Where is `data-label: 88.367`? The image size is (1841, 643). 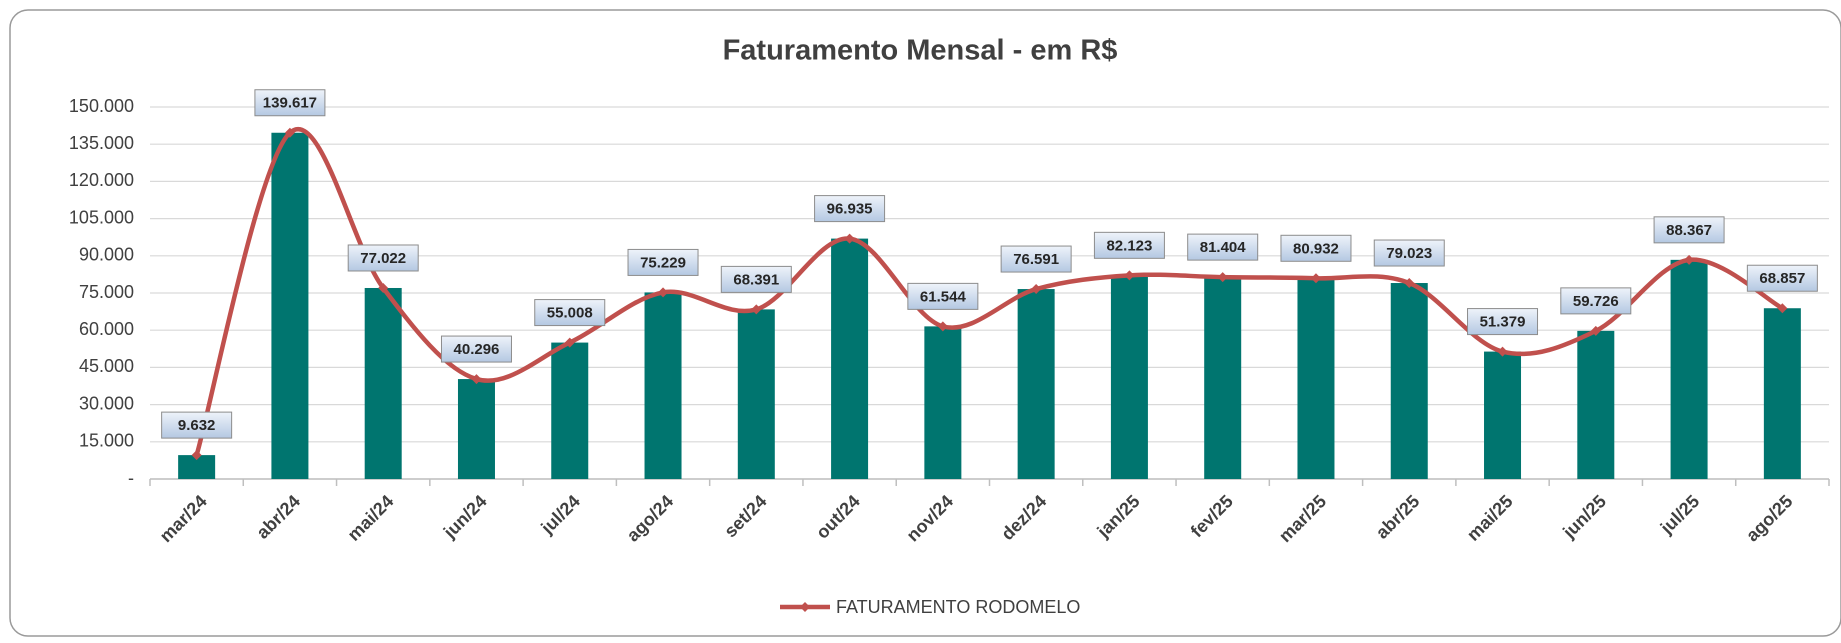
data-label: 88.367 is located at coordinates (1689, 230).